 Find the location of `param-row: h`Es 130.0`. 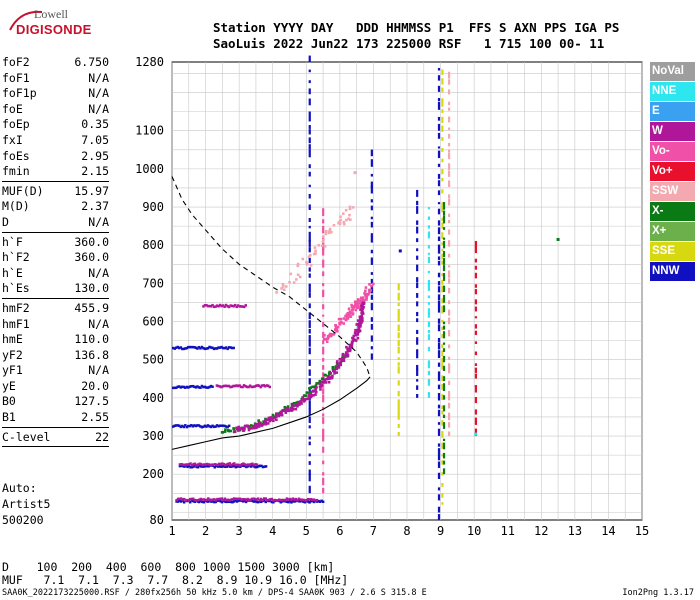

param-row: h`Es 130.0 is located at coordinates (55, 289).